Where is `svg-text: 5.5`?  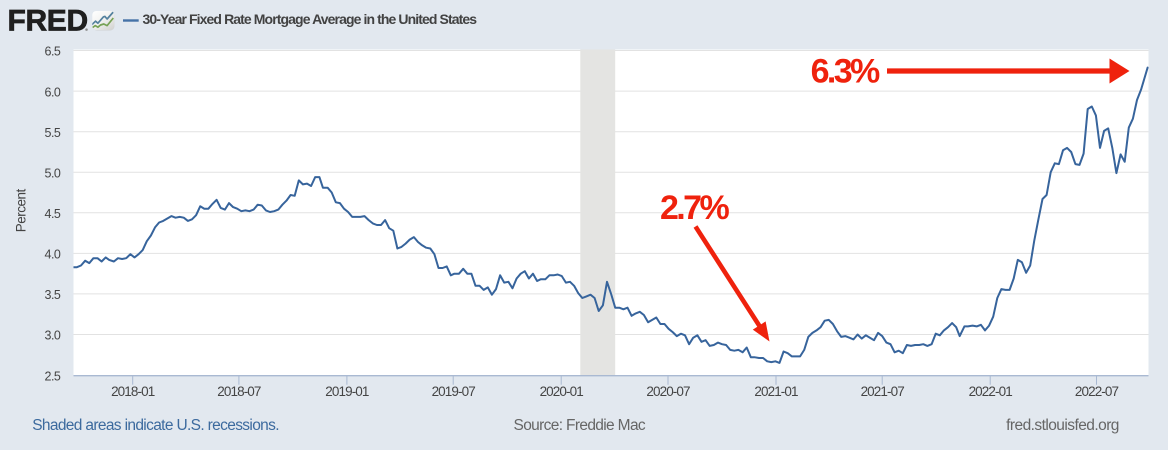
svg-text: 5.5 is located at coordinates (53, 133).